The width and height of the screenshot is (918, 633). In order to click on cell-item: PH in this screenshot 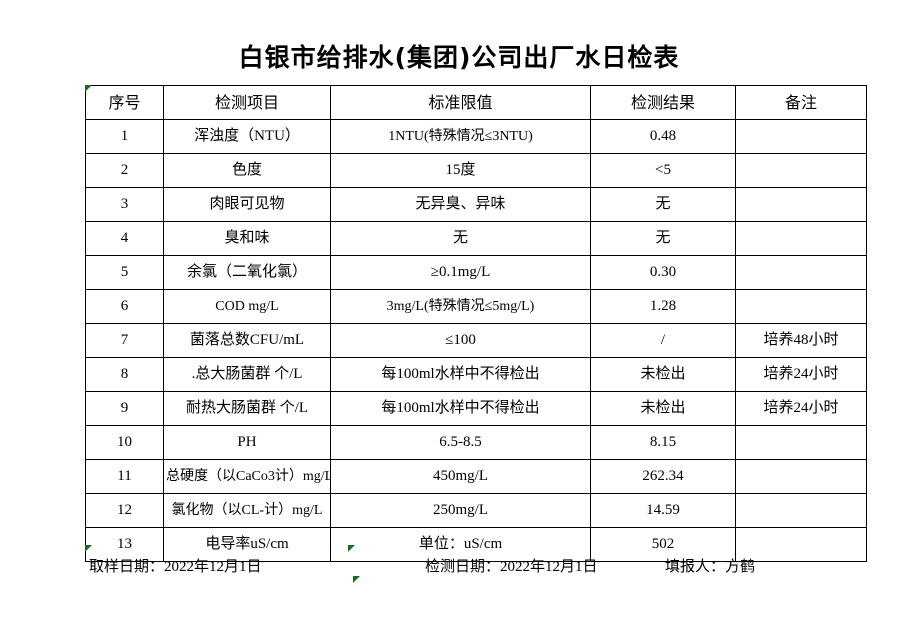, I will do `click(247, 442)`.